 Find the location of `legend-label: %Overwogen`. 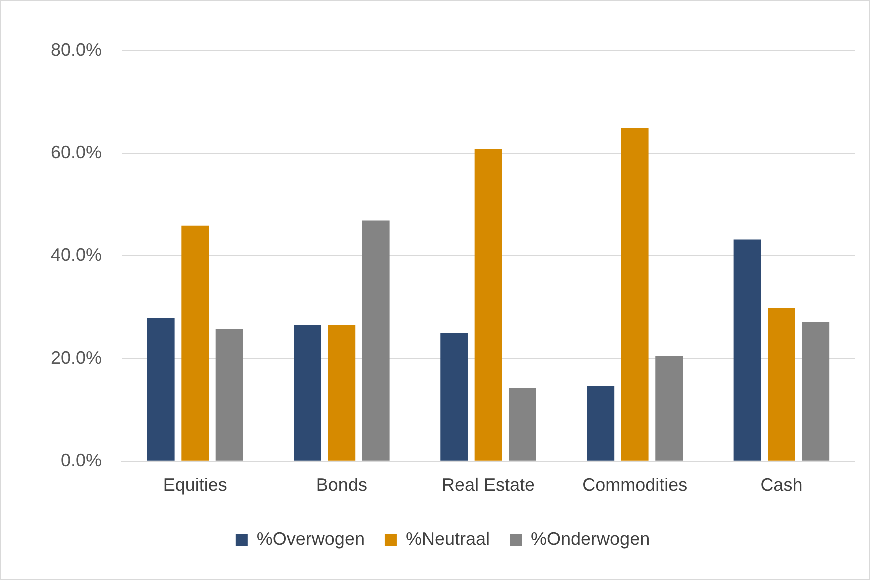

legend-label: %Overwogen is located at coordinates (310, 538).